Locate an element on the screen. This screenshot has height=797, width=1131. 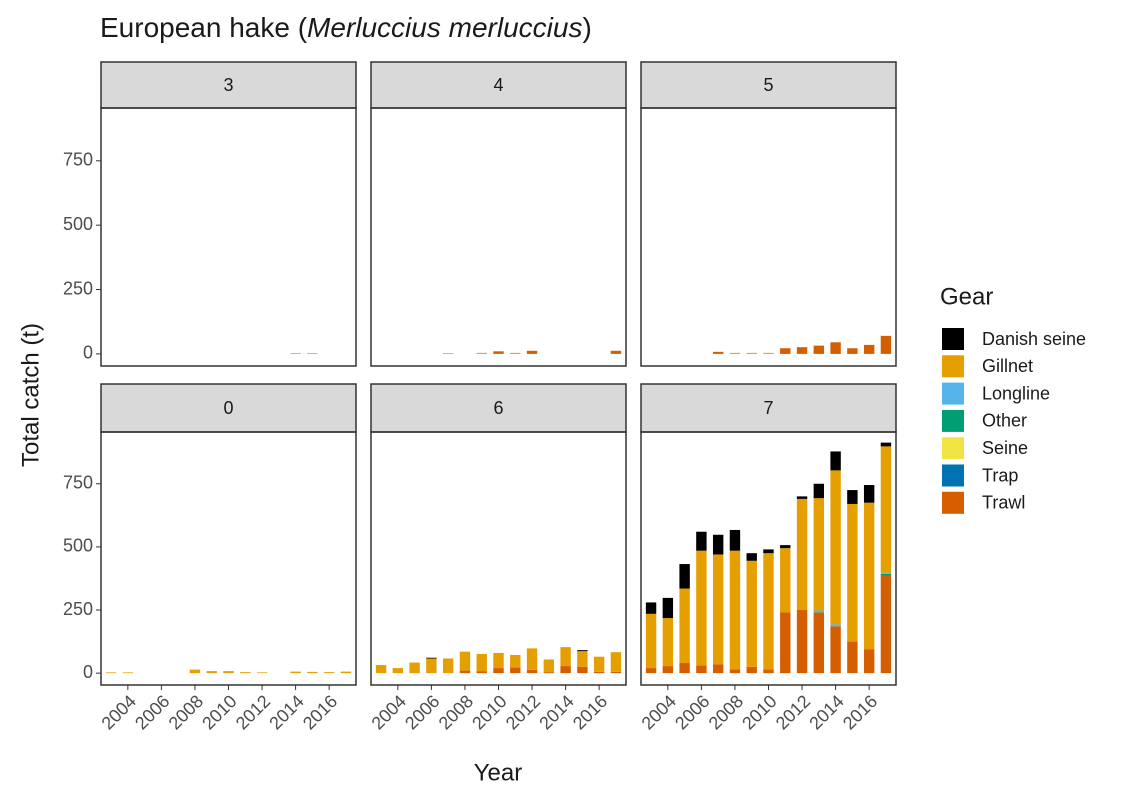
y-tick-label: 500 is located at coordinates (78, 546).